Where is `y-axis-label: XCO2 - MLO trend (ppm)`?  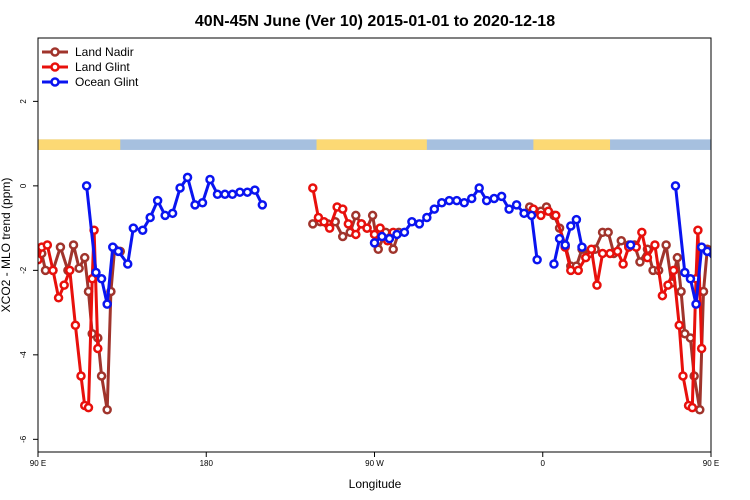
y-axis-label: XCO2 - MLO trend (ppm) is located at coordinates (6, 245).